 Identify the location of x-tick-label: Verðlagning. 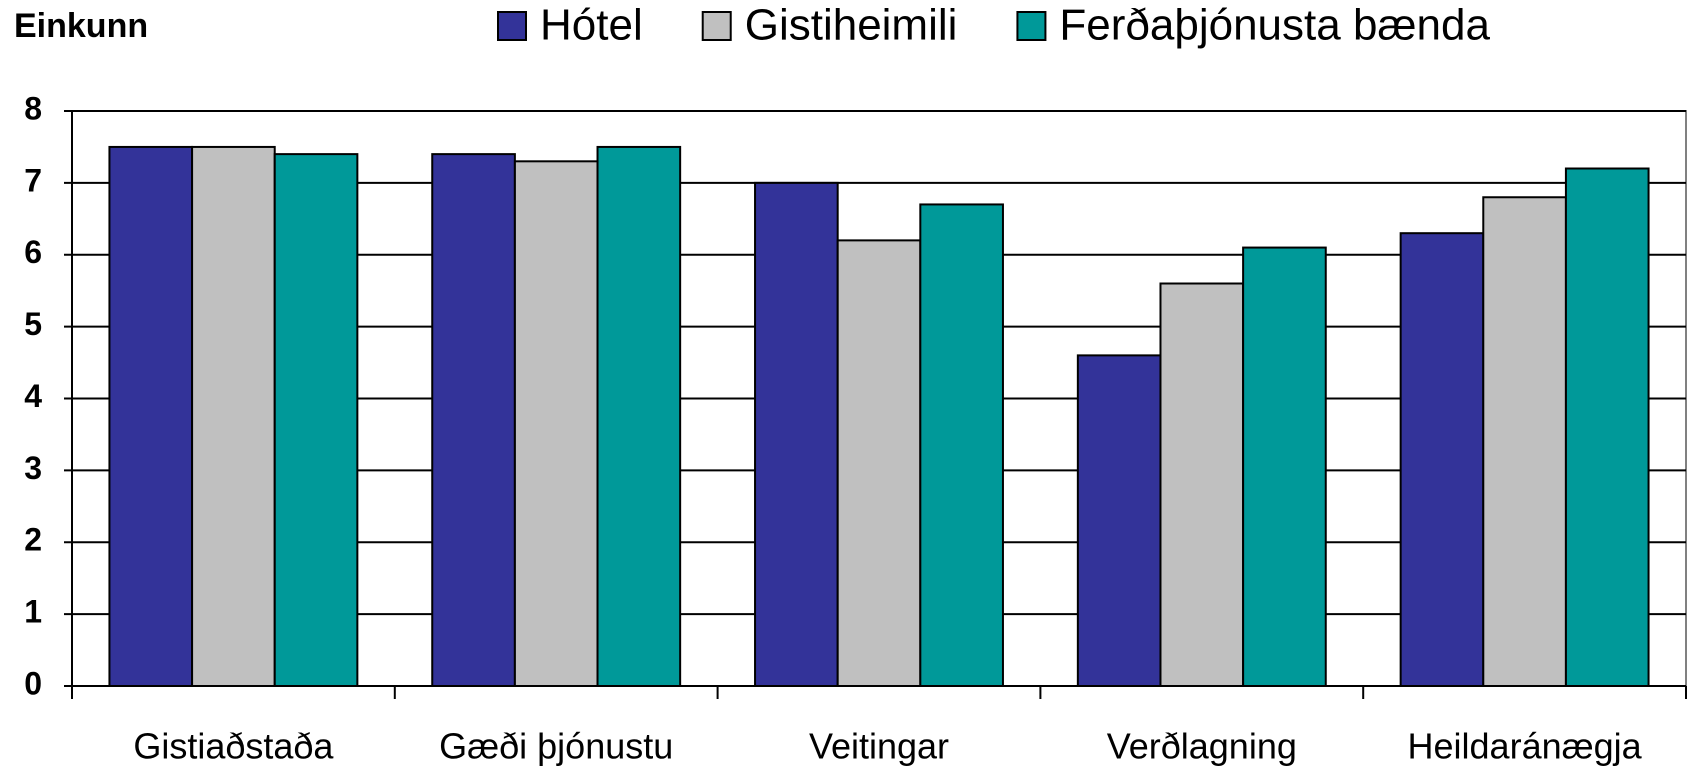
(1202, 746).